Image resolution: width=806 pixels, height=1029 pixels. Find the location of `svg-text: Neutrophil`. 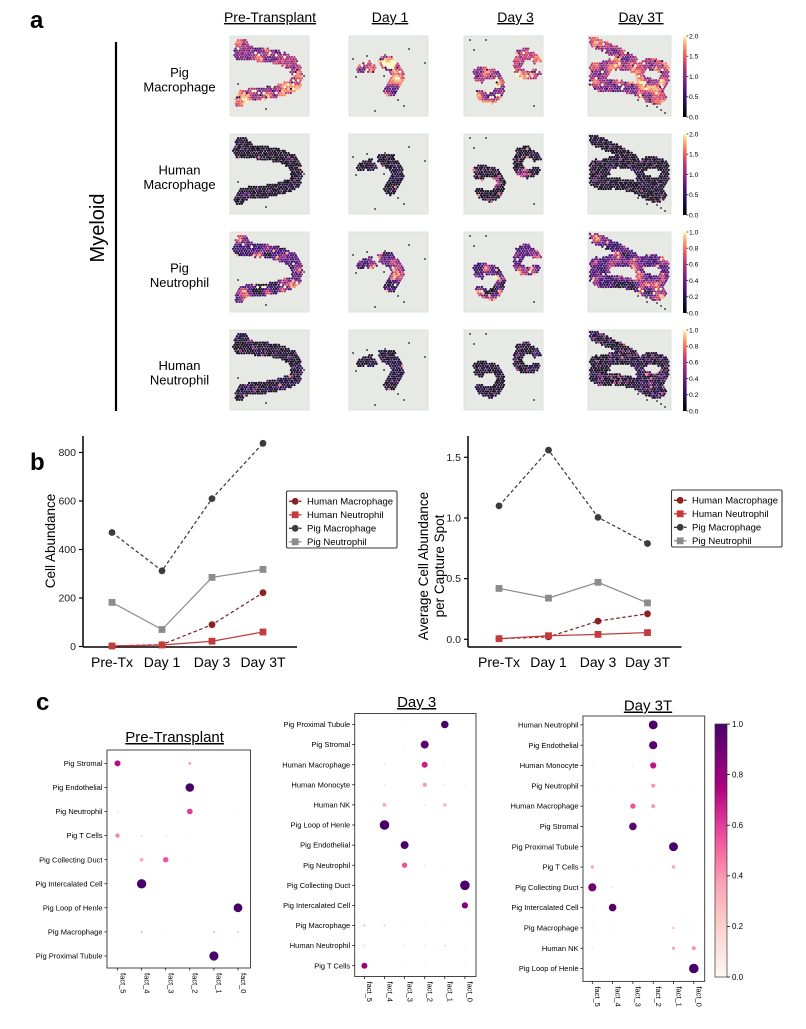

svg-text: Neutrophil is located at coordinates (179, 282).